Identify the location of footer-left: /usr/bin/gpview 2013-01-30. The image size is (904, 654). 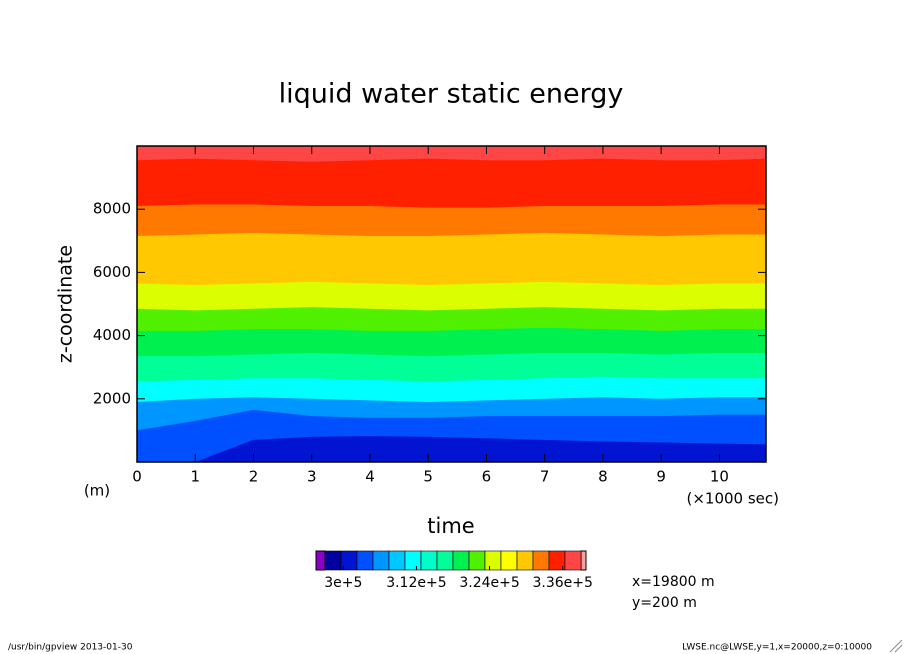
(70, 648).